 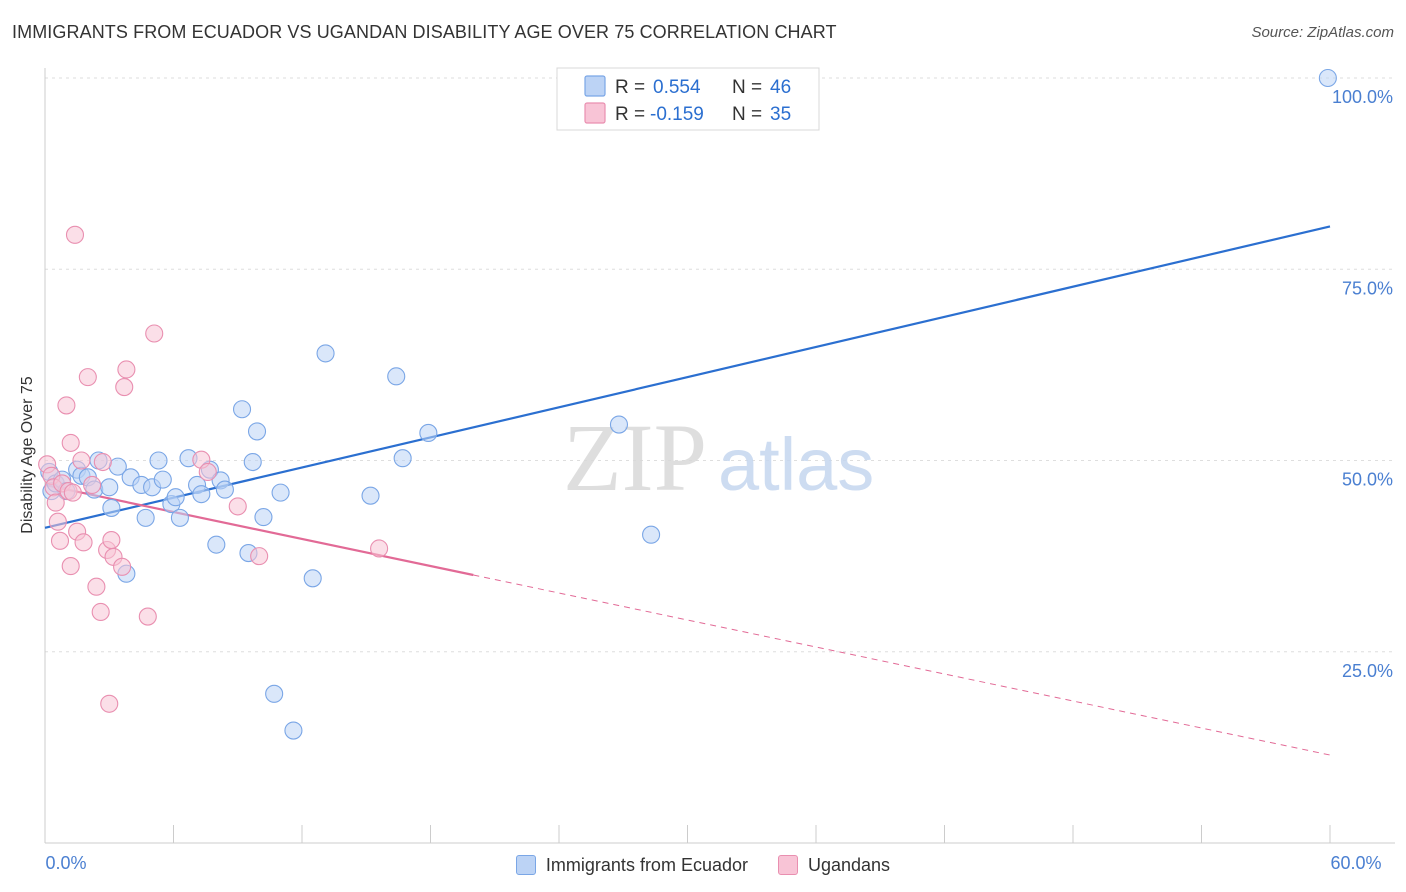 What do you see at coordinates (677, 87) in the screenshot?
I see `stats-r-value-blue: 0.554` at bounding box center [677, 87].